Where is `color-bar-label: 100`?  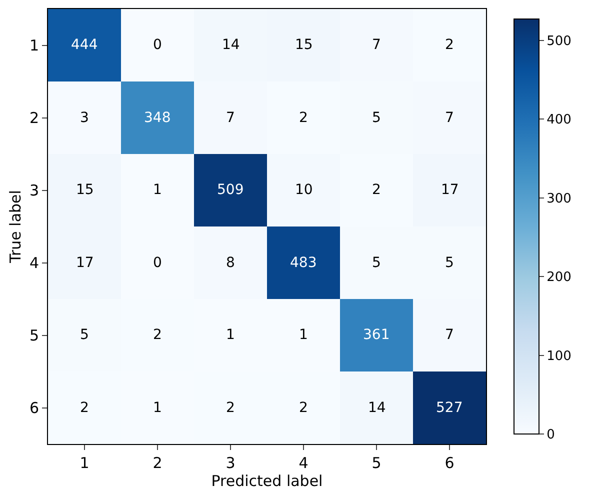
color-bar-label: 100 is located at coordinates (559, 356).